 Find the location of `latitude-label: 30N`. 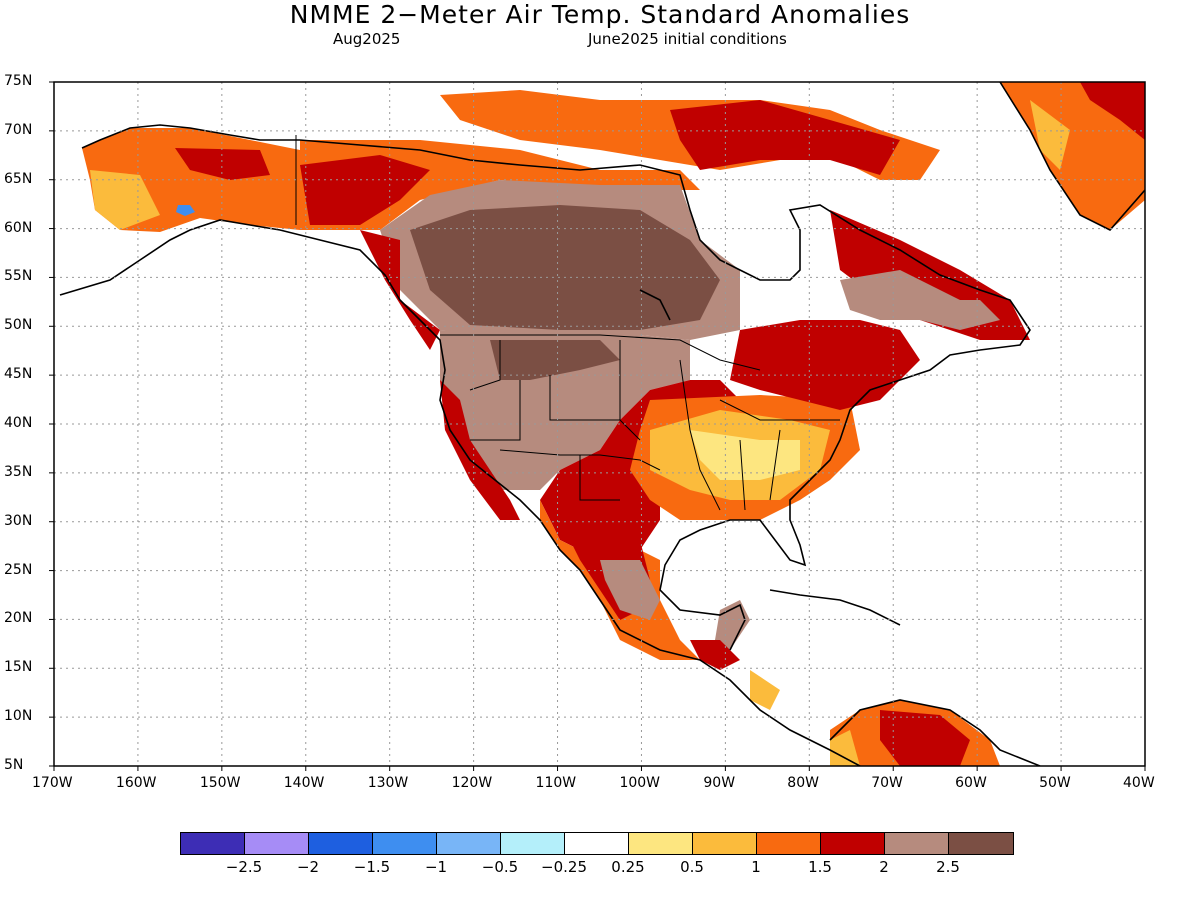

latitude-label: 30N is located at coordinates (18, 520).